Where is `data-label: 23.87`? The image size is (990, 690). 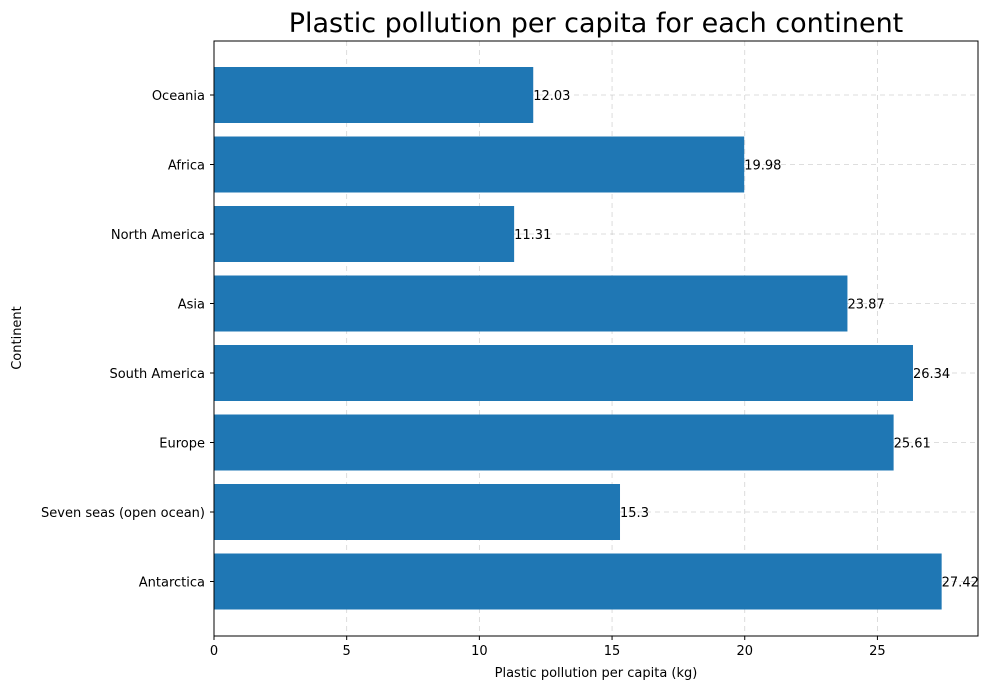 data-label: 23.87 is located at coordinates (865, 305).